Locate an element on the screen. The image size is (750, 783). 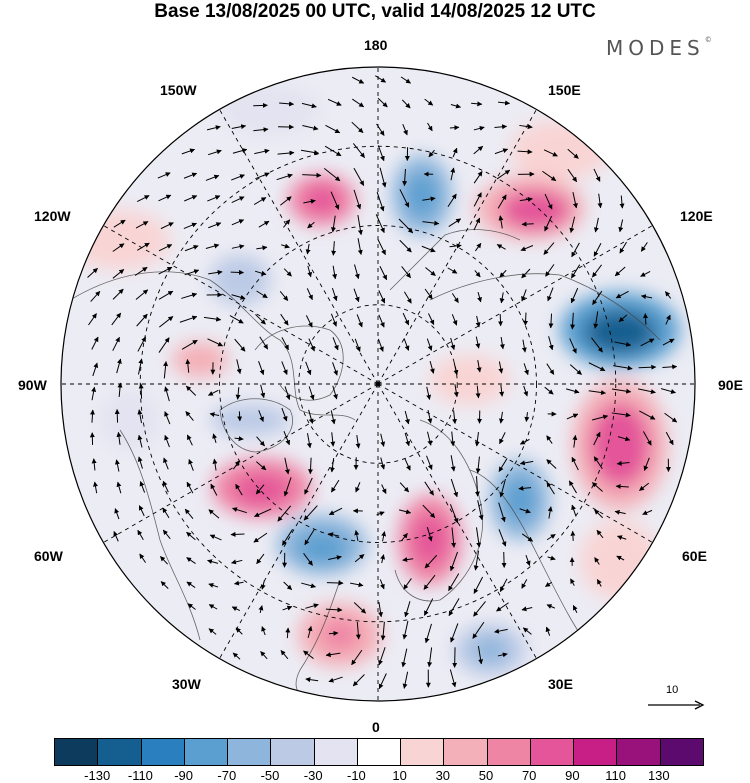
label-90e: 90E is located at coordinates (730, 385).